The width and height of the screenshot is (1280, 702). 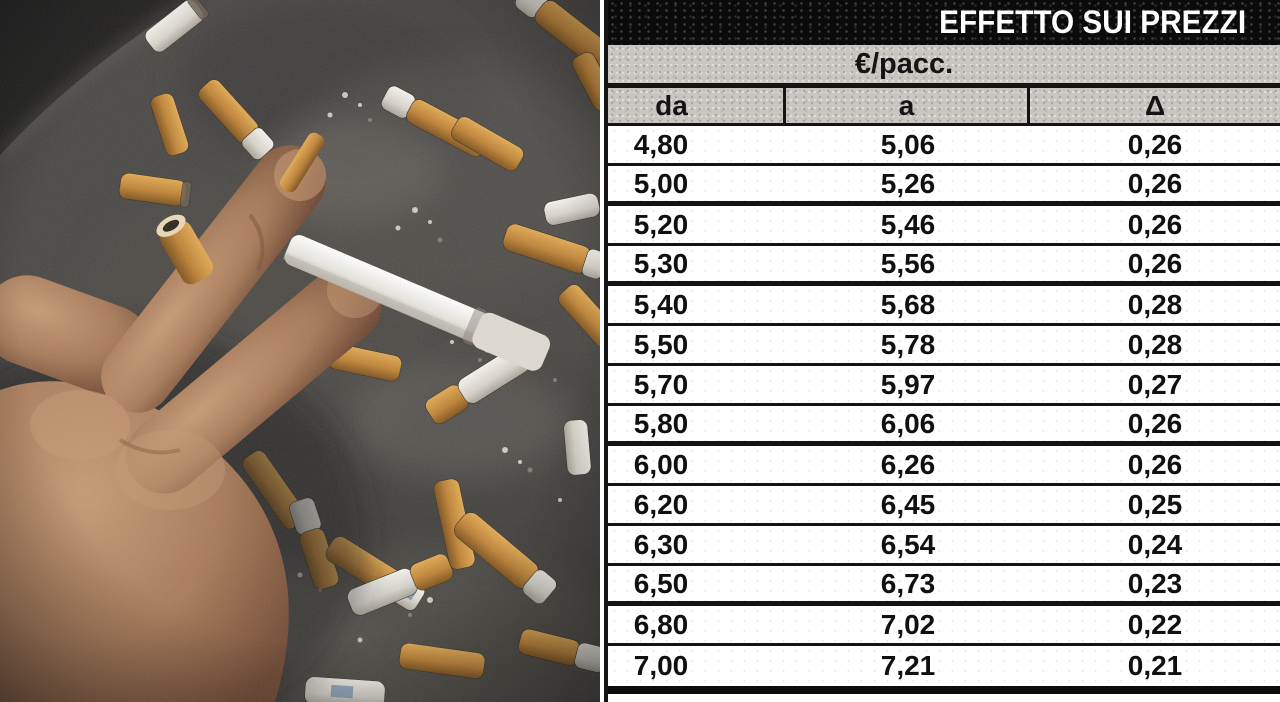 What do you see at coordinates (1155, 504) in the screenshot?
I see `table-cell-delta: 0,25` at bounding box center [1155, 504].